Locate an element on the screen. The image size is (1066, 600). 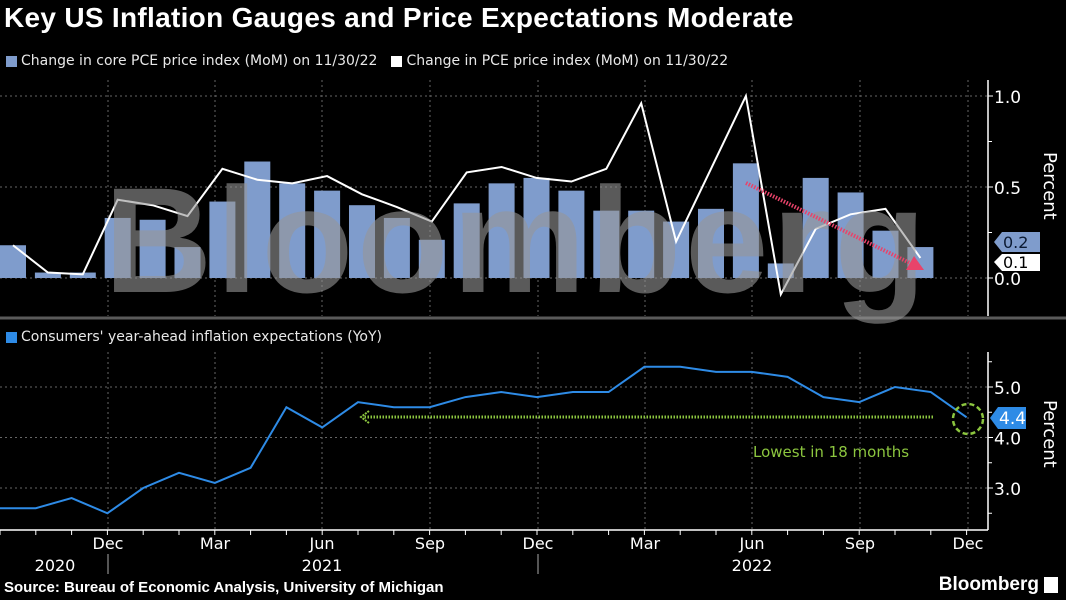
annotation-circle is located at coordinates (968, 419).